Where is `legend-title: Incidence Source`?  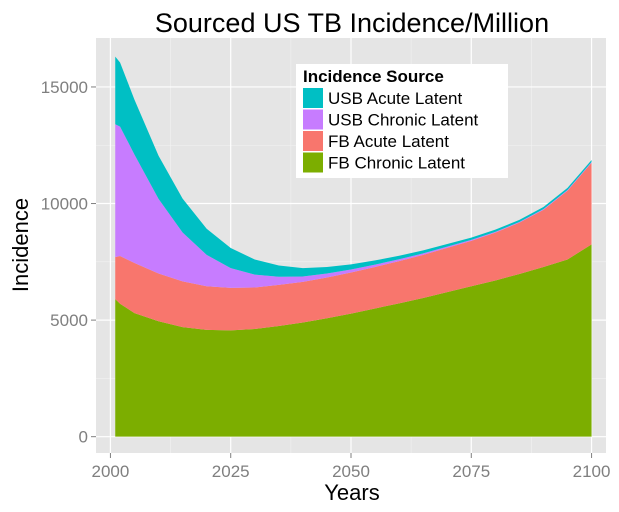 legend-title: Incidence Source is located at coordinates (373, 76).